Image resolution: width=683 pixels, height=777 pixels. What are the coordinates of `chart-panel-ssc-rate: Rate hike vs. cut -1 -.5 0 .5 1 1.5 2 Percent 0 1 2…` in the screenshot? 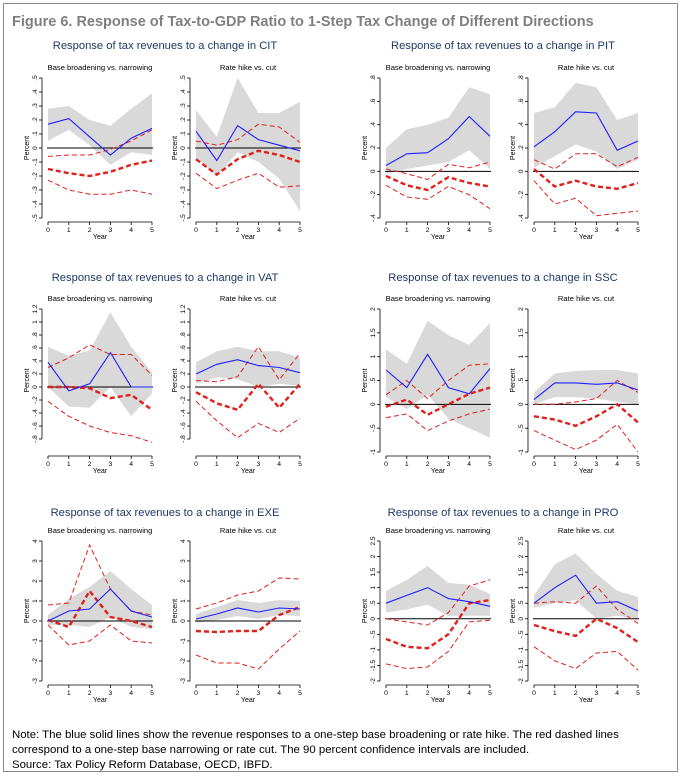 It's located at (575, 384).